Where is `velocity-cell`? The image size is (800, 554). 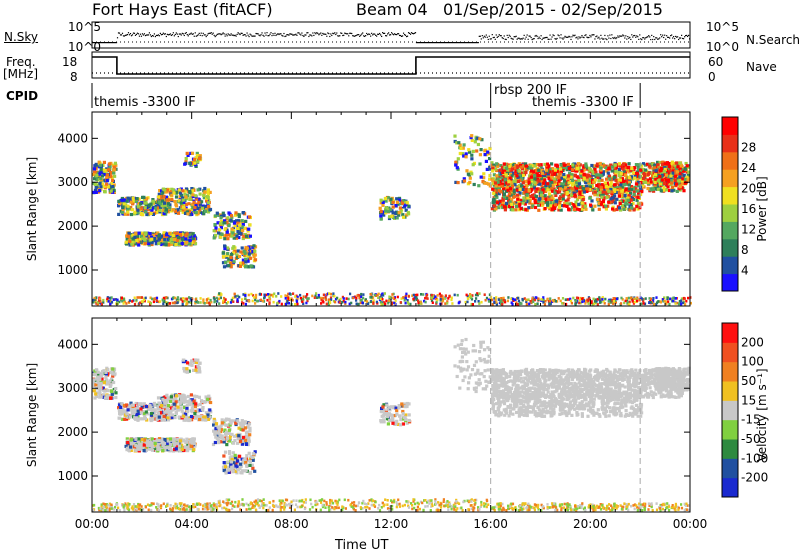 velocity-cell is located at coordinates (95, 398).